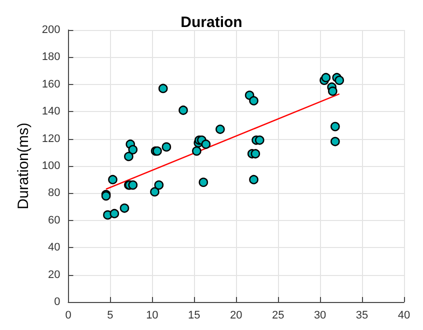  What do you see at coordinates (54, 220) in the screenshot?
I see `y-tick-label: 60` at bounding box center [54, 220].